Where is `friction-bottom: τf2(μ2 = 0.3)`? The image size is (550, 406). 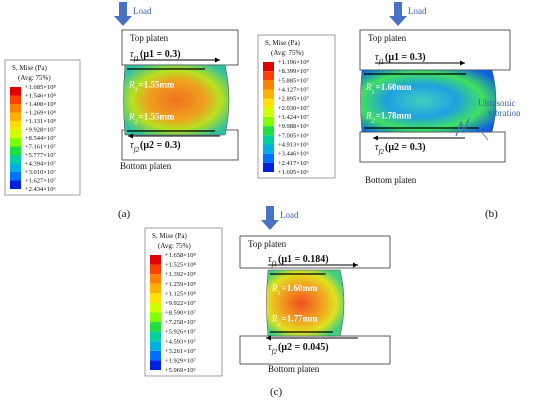 friction-bottom: τf2(μ2 = 0.3) is located at coordinates (400, 149).